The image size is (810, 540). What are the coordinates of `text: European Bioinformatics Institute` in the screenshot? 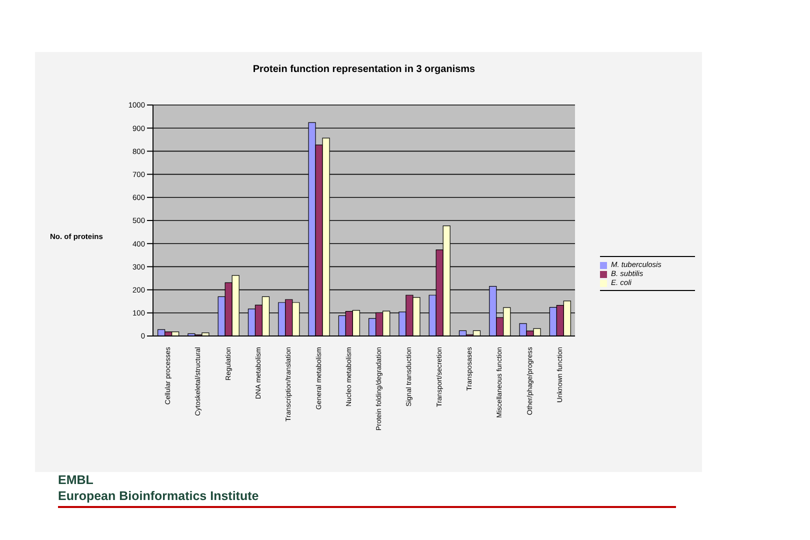 It's located at (158, 496).